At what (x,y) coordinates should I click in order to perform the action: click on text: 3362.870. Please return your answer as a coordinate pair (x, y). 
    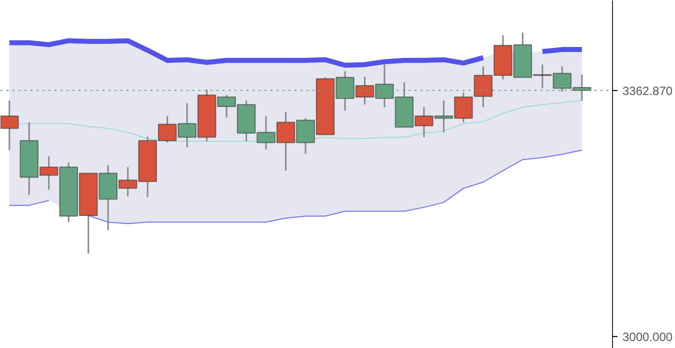
    Looking at the image, I should click on (647, 91).